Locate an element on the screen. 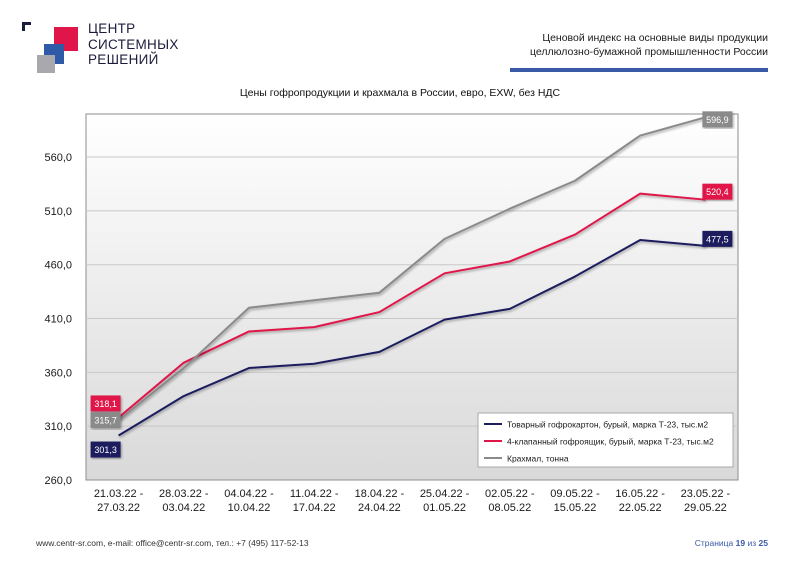 The image size is (800, 565). logo-mark is located at coordinates (50, 47).